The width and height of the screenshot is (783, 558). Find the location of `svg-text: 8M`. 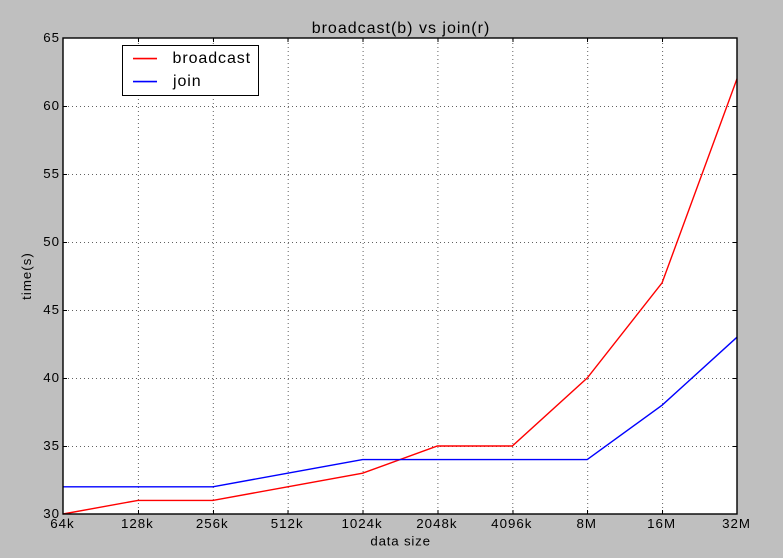

svg-text: 8M is located at coordinates (586, 523).